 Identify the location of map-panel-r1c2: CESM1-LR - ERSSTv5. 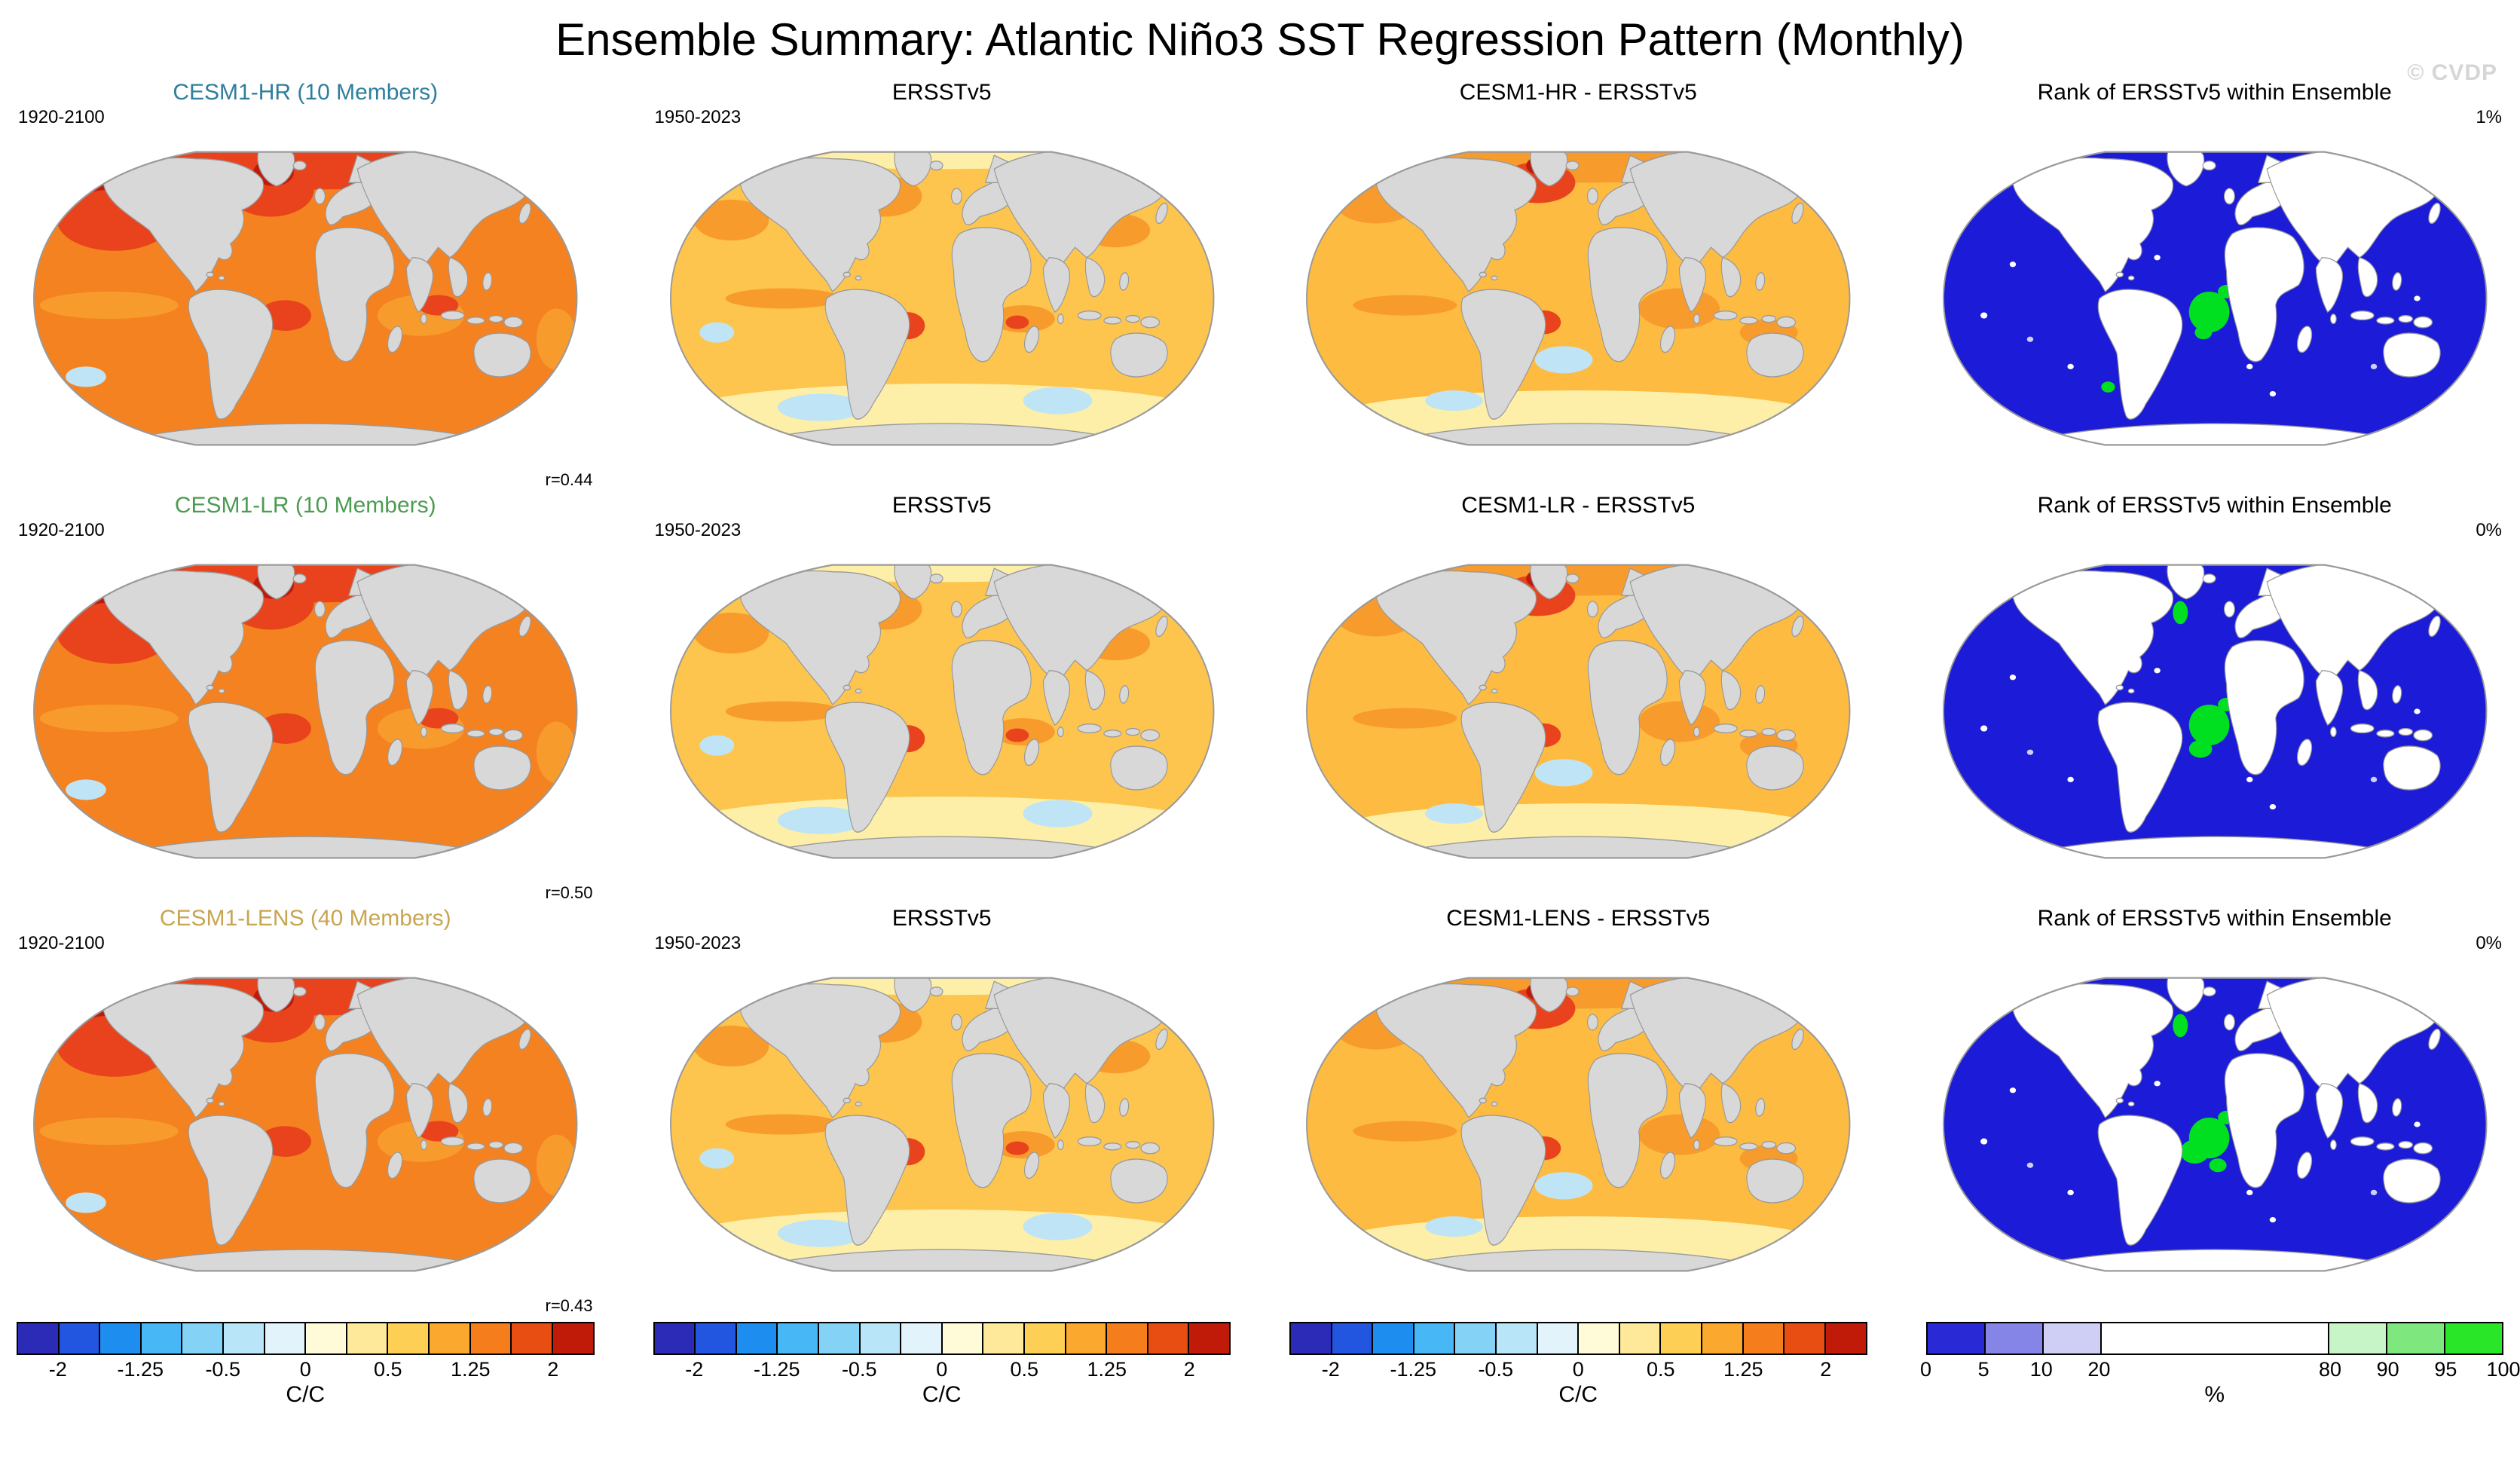
(1578, 697).